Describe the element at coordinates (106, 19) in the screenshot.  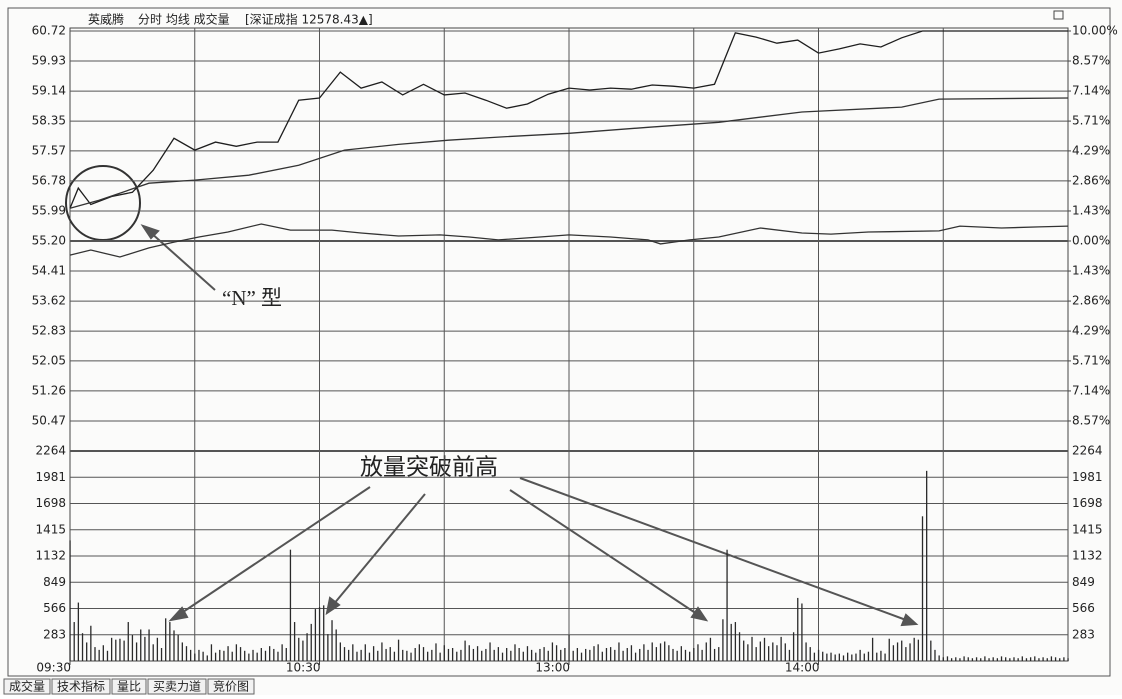
I see `stock-name: 英威腾` at that location.